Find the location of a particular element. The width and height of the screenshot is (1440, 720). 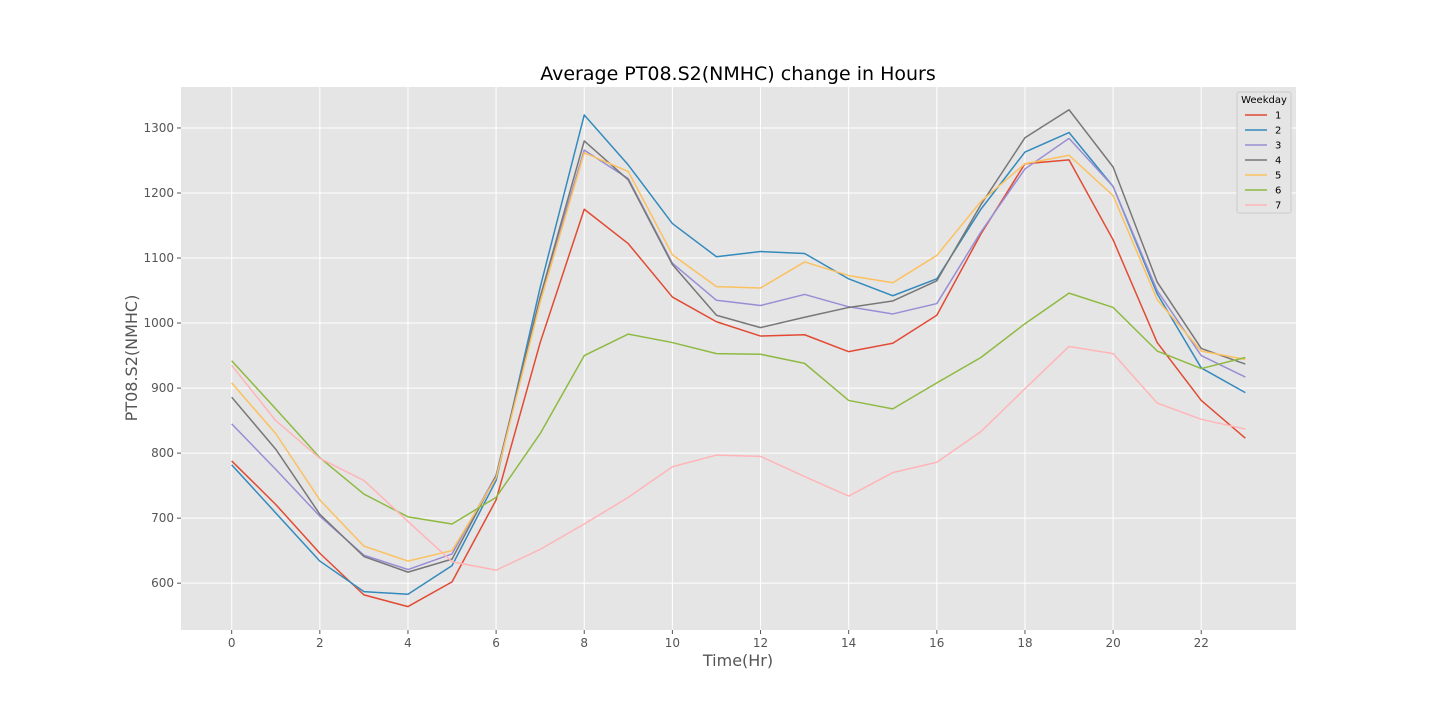

legend-items: 1 2 3 4 5 6 7 is located at coordinates (1263, 161).